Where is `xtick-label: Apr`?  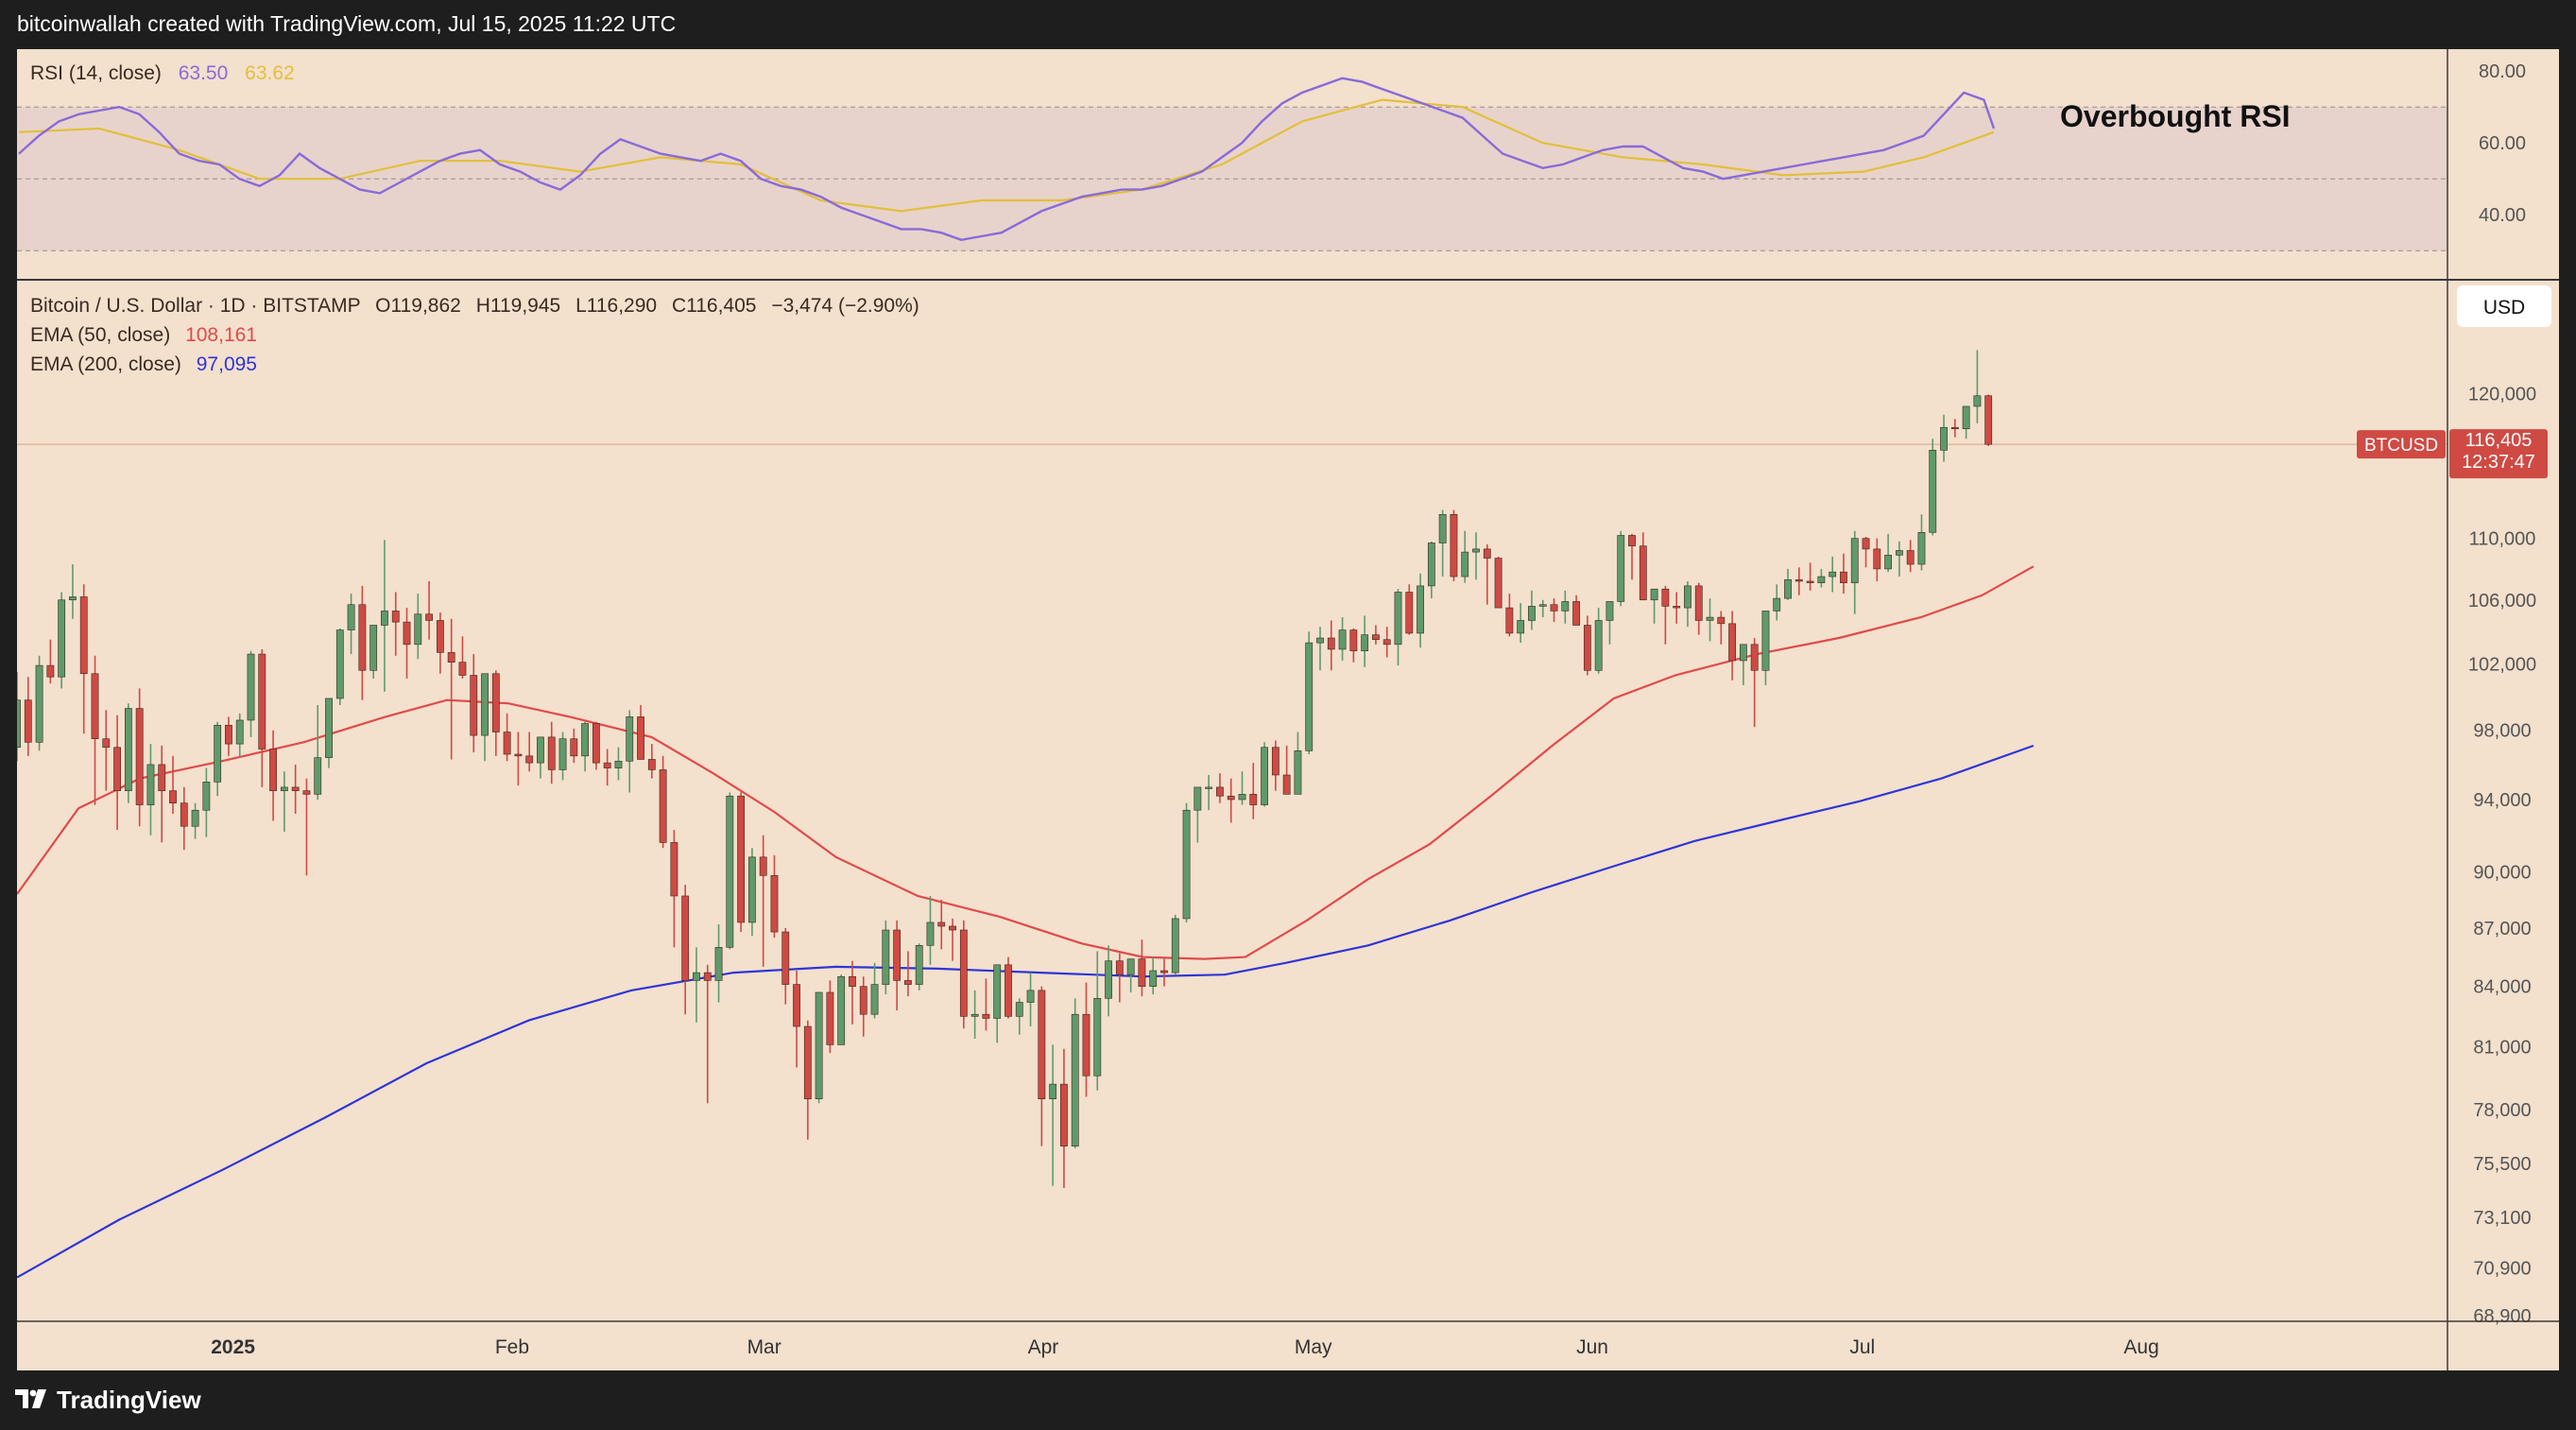 xtick-label: Apr is located at coordinates (1043, 1347).